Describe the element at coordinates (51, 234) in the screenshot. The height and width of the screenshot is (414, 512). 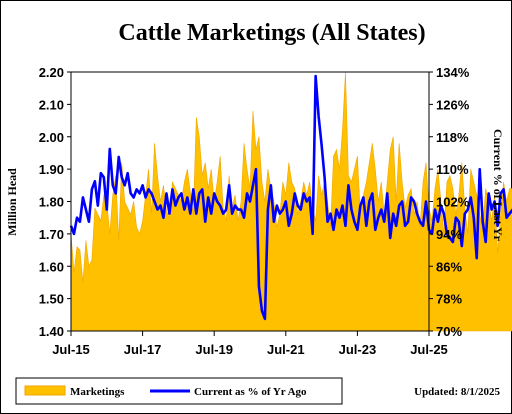
I see `left-tick-label: 1.70` at that location.